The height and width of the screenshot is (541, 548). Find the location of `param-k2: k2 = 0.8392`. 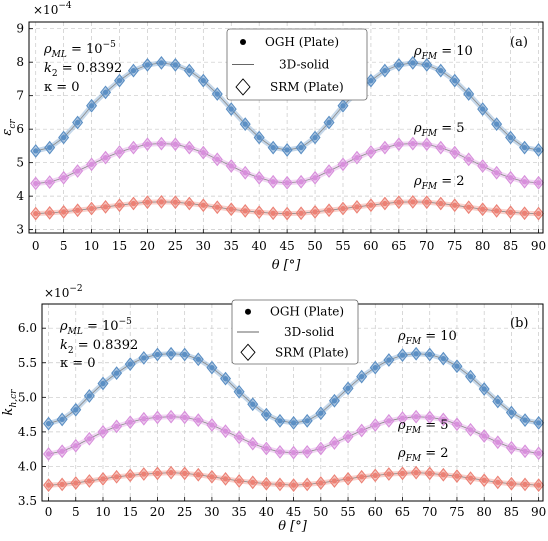

param-k2: k2 = 0.8392 is located at coordinates (83, 70).